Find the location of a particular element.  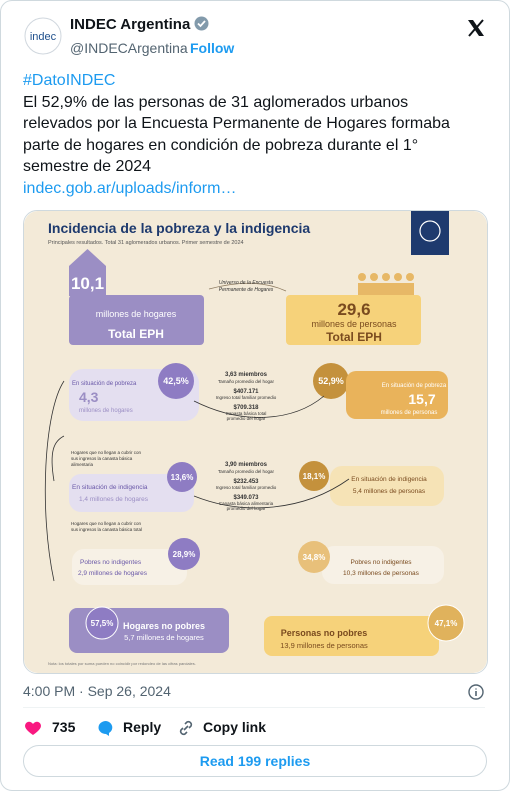

poverty-persons-unit: millones de personas is located at coordinates (409, 413).